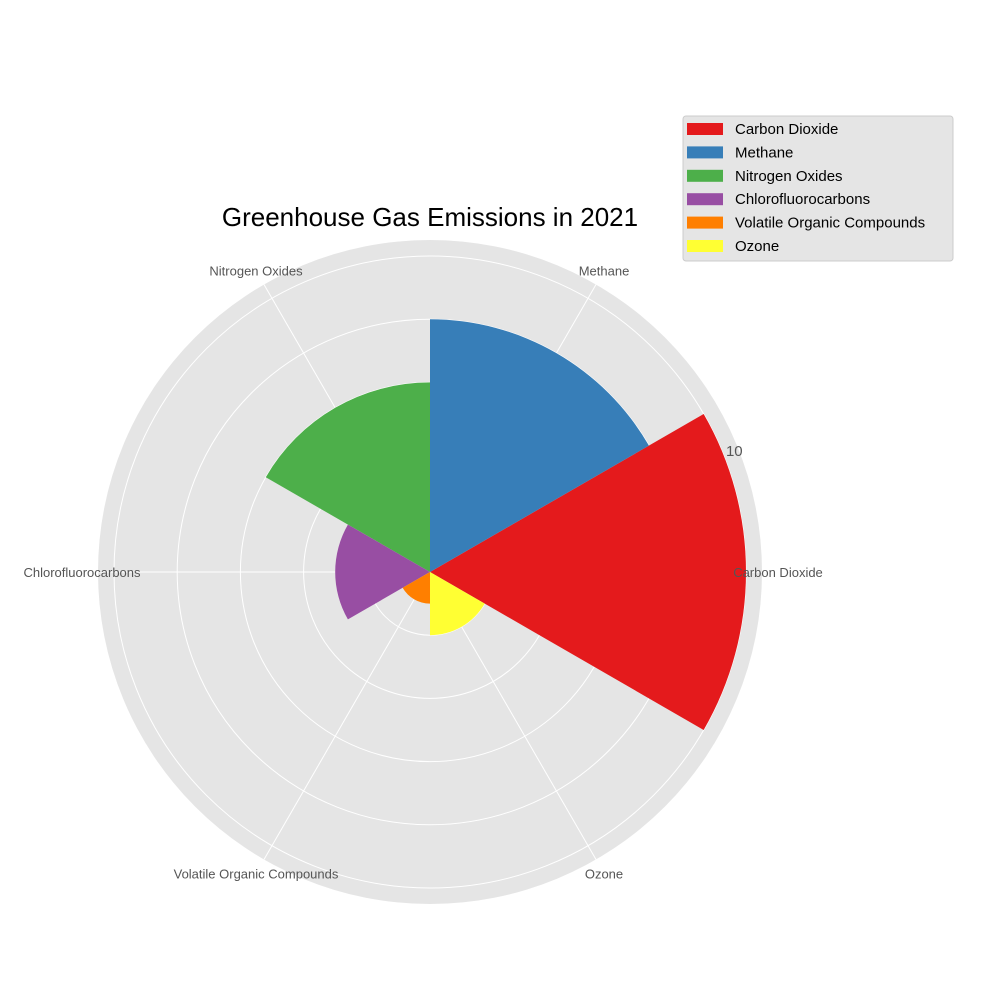 Image resolution: width=1000 pixels, height=1000 pixels. I want to click on legend-entry: Nitrogen Oxides, so click(789, 176).